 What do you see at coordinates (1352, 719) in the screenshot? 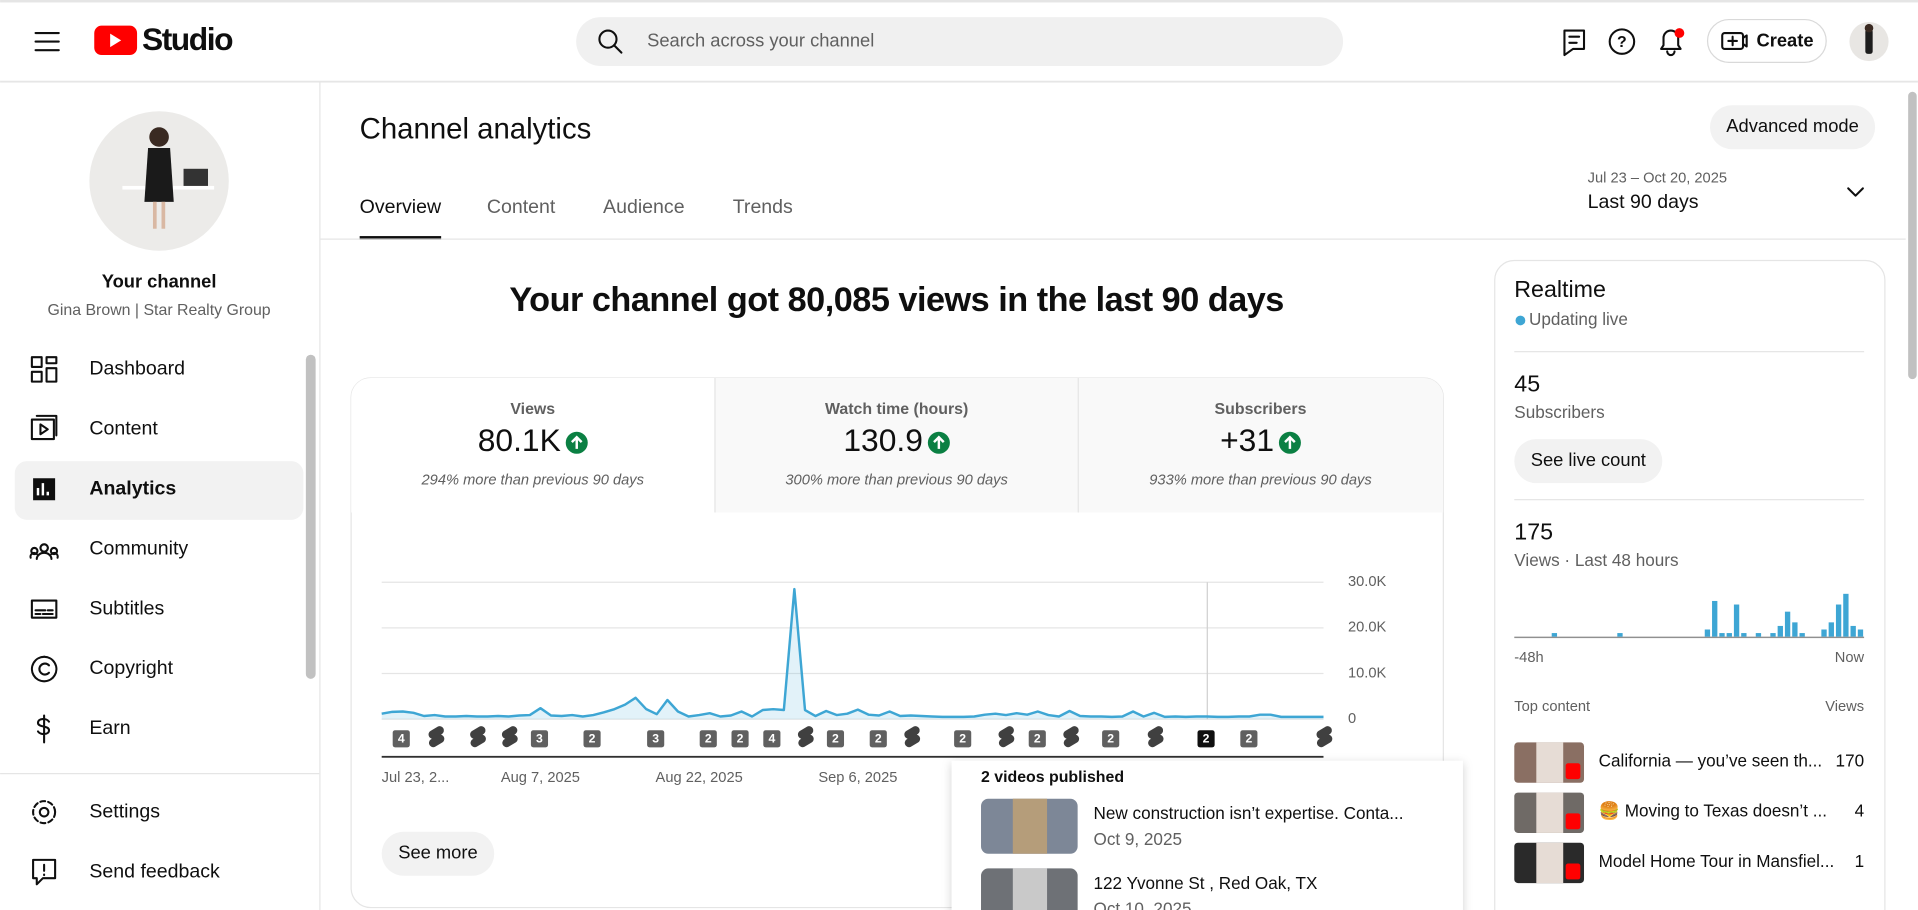
I see `y-tick-label: 0` at bounding box center [1352, 719].